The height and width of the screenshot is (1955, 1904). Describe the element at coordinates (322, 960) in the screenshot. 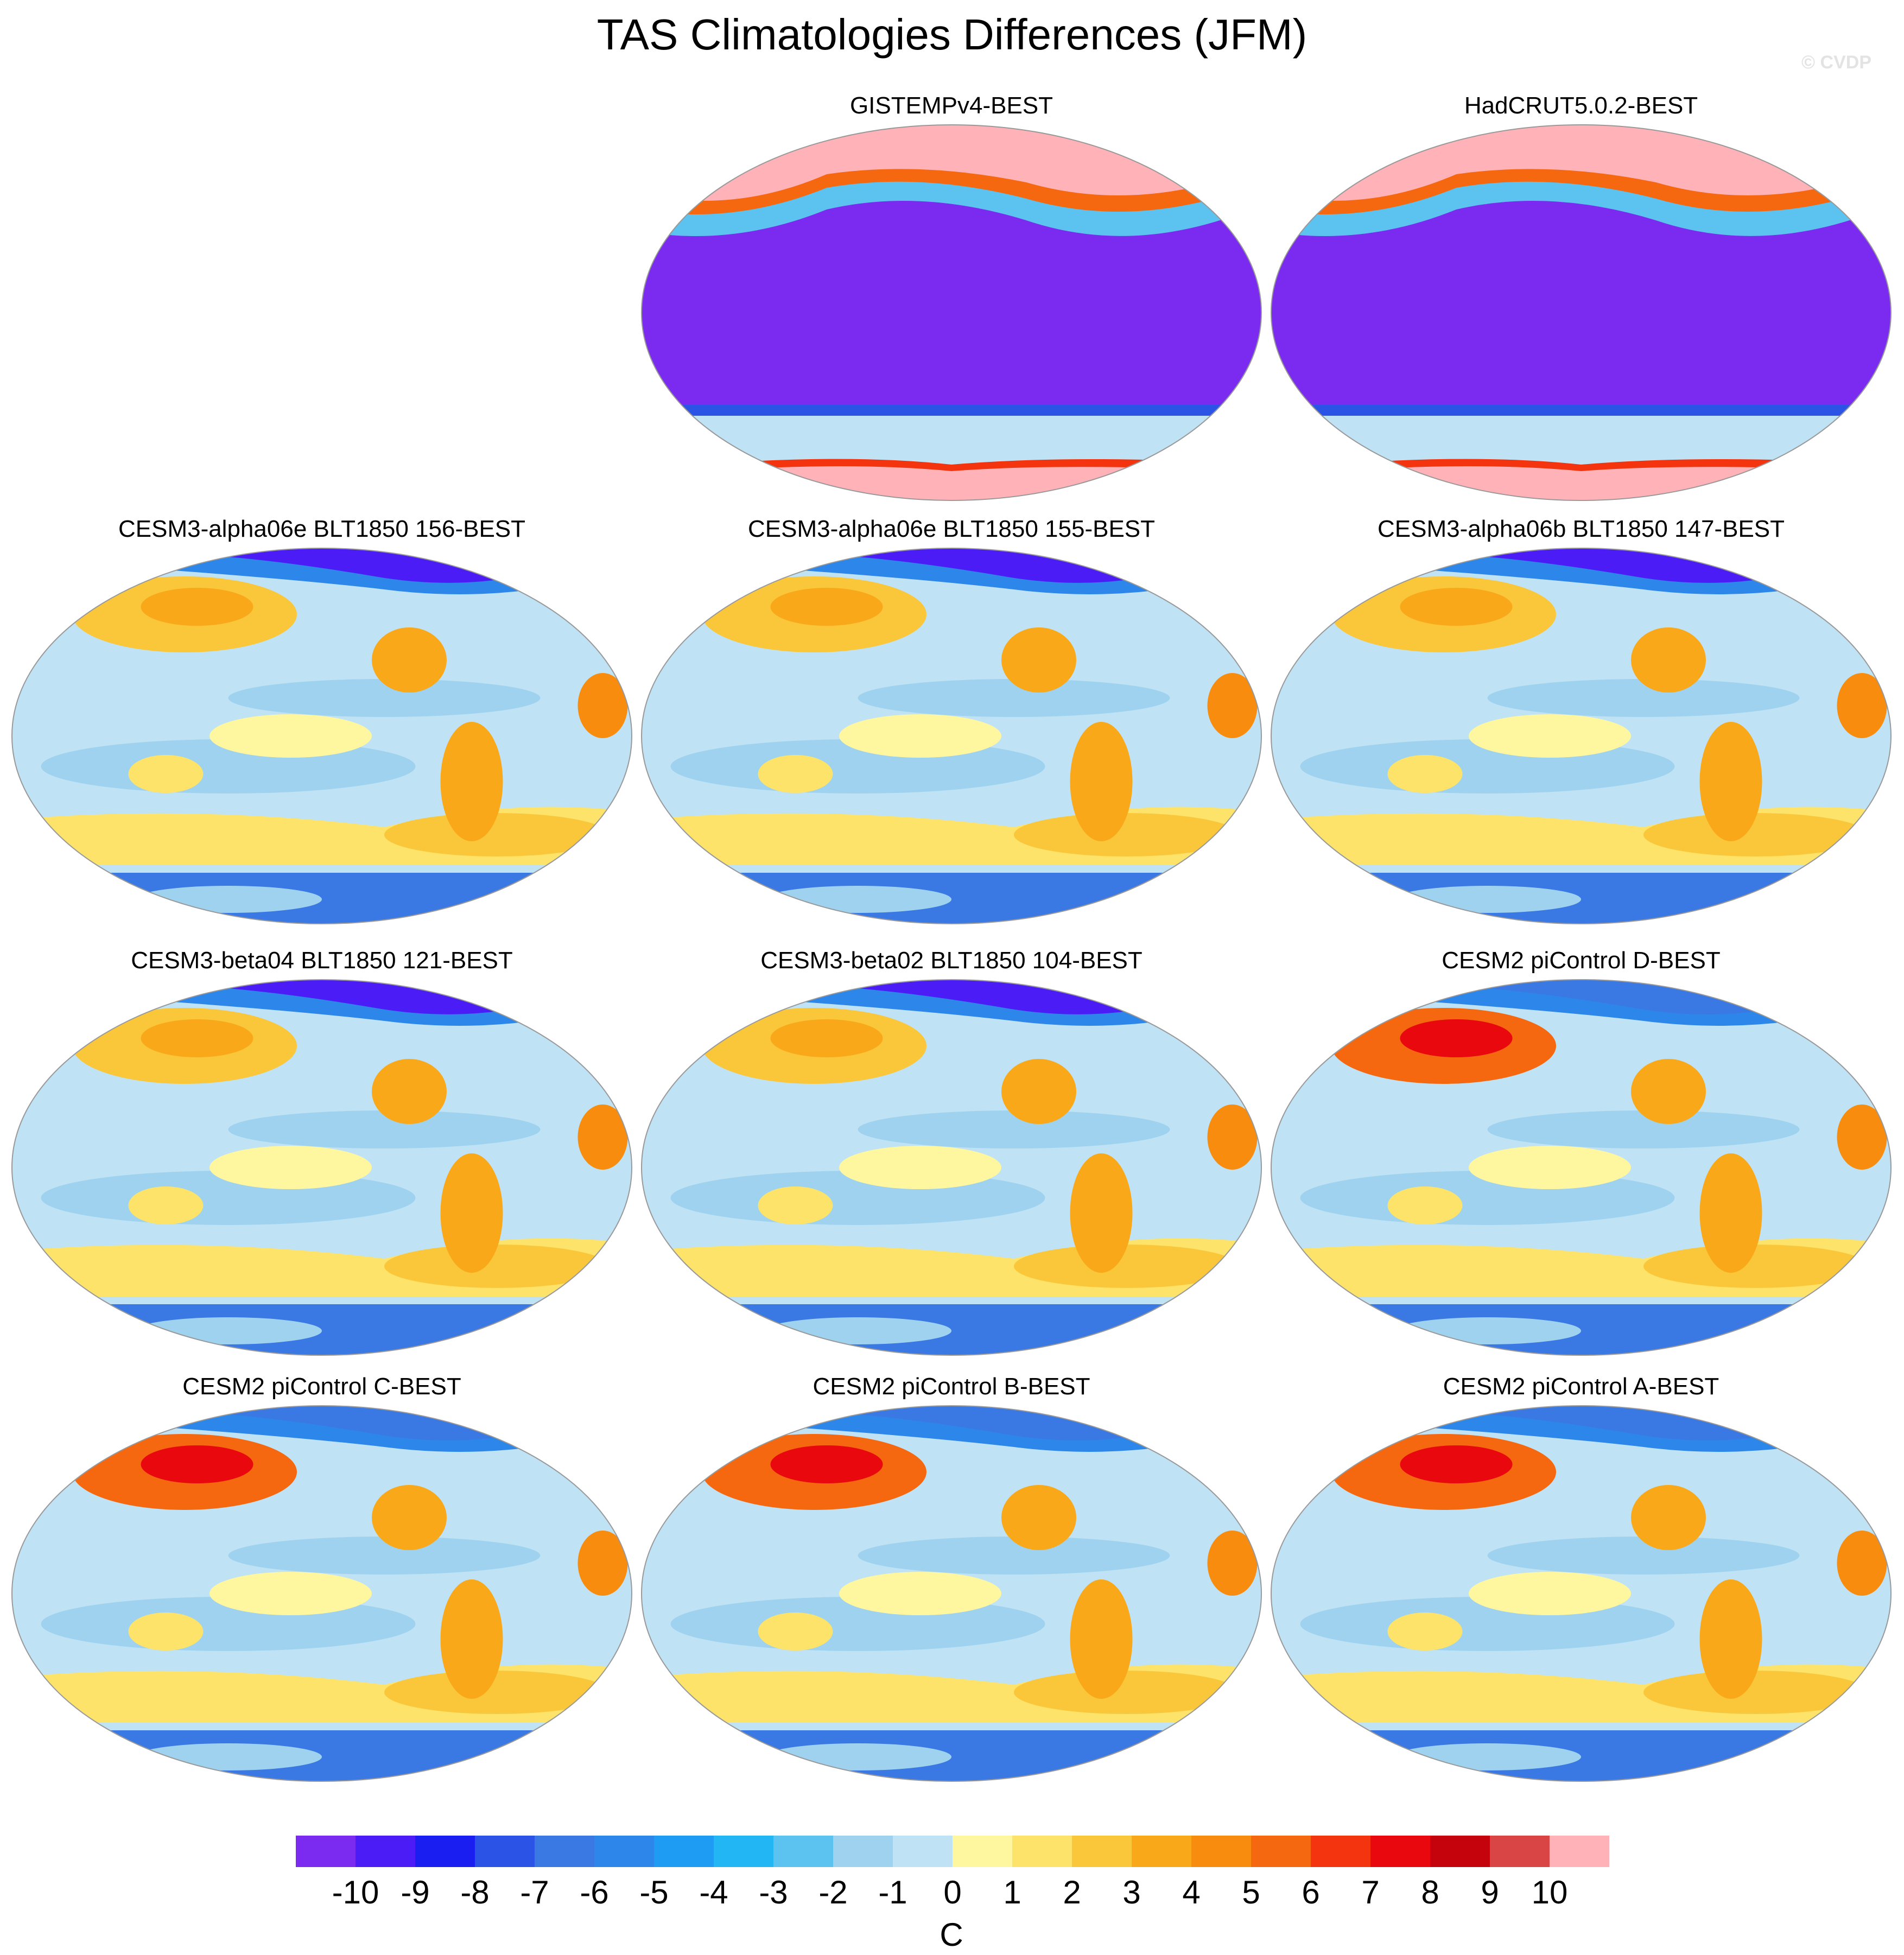

I see `panel-title: CESM3-beta04 BLT1850 121-BEST` at that location.